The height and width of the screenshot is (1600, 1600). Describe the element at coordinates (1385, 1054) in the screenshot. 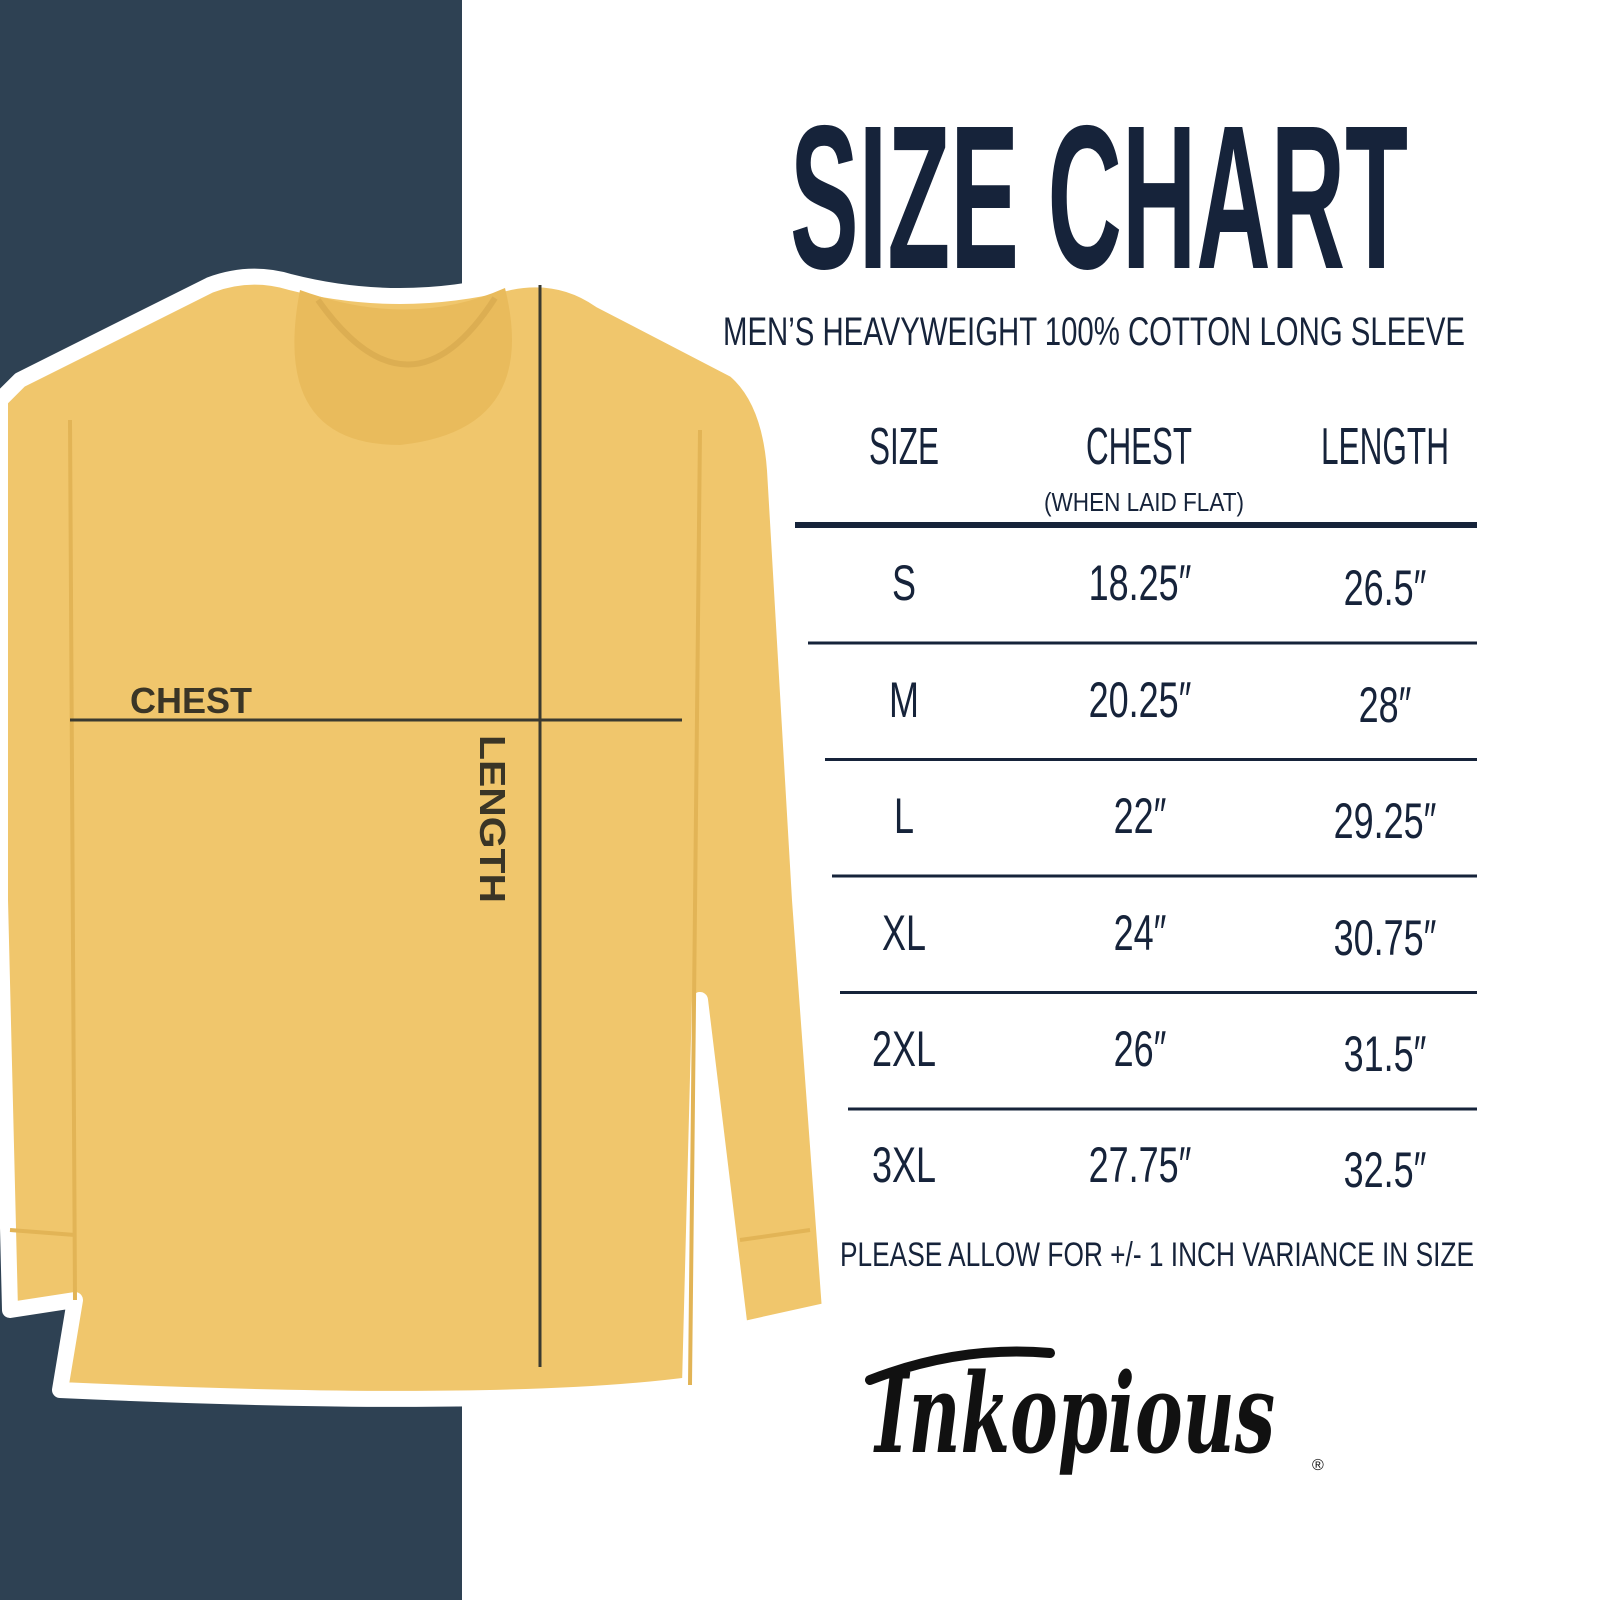

I see `cell-length: 31.5″` at that location.